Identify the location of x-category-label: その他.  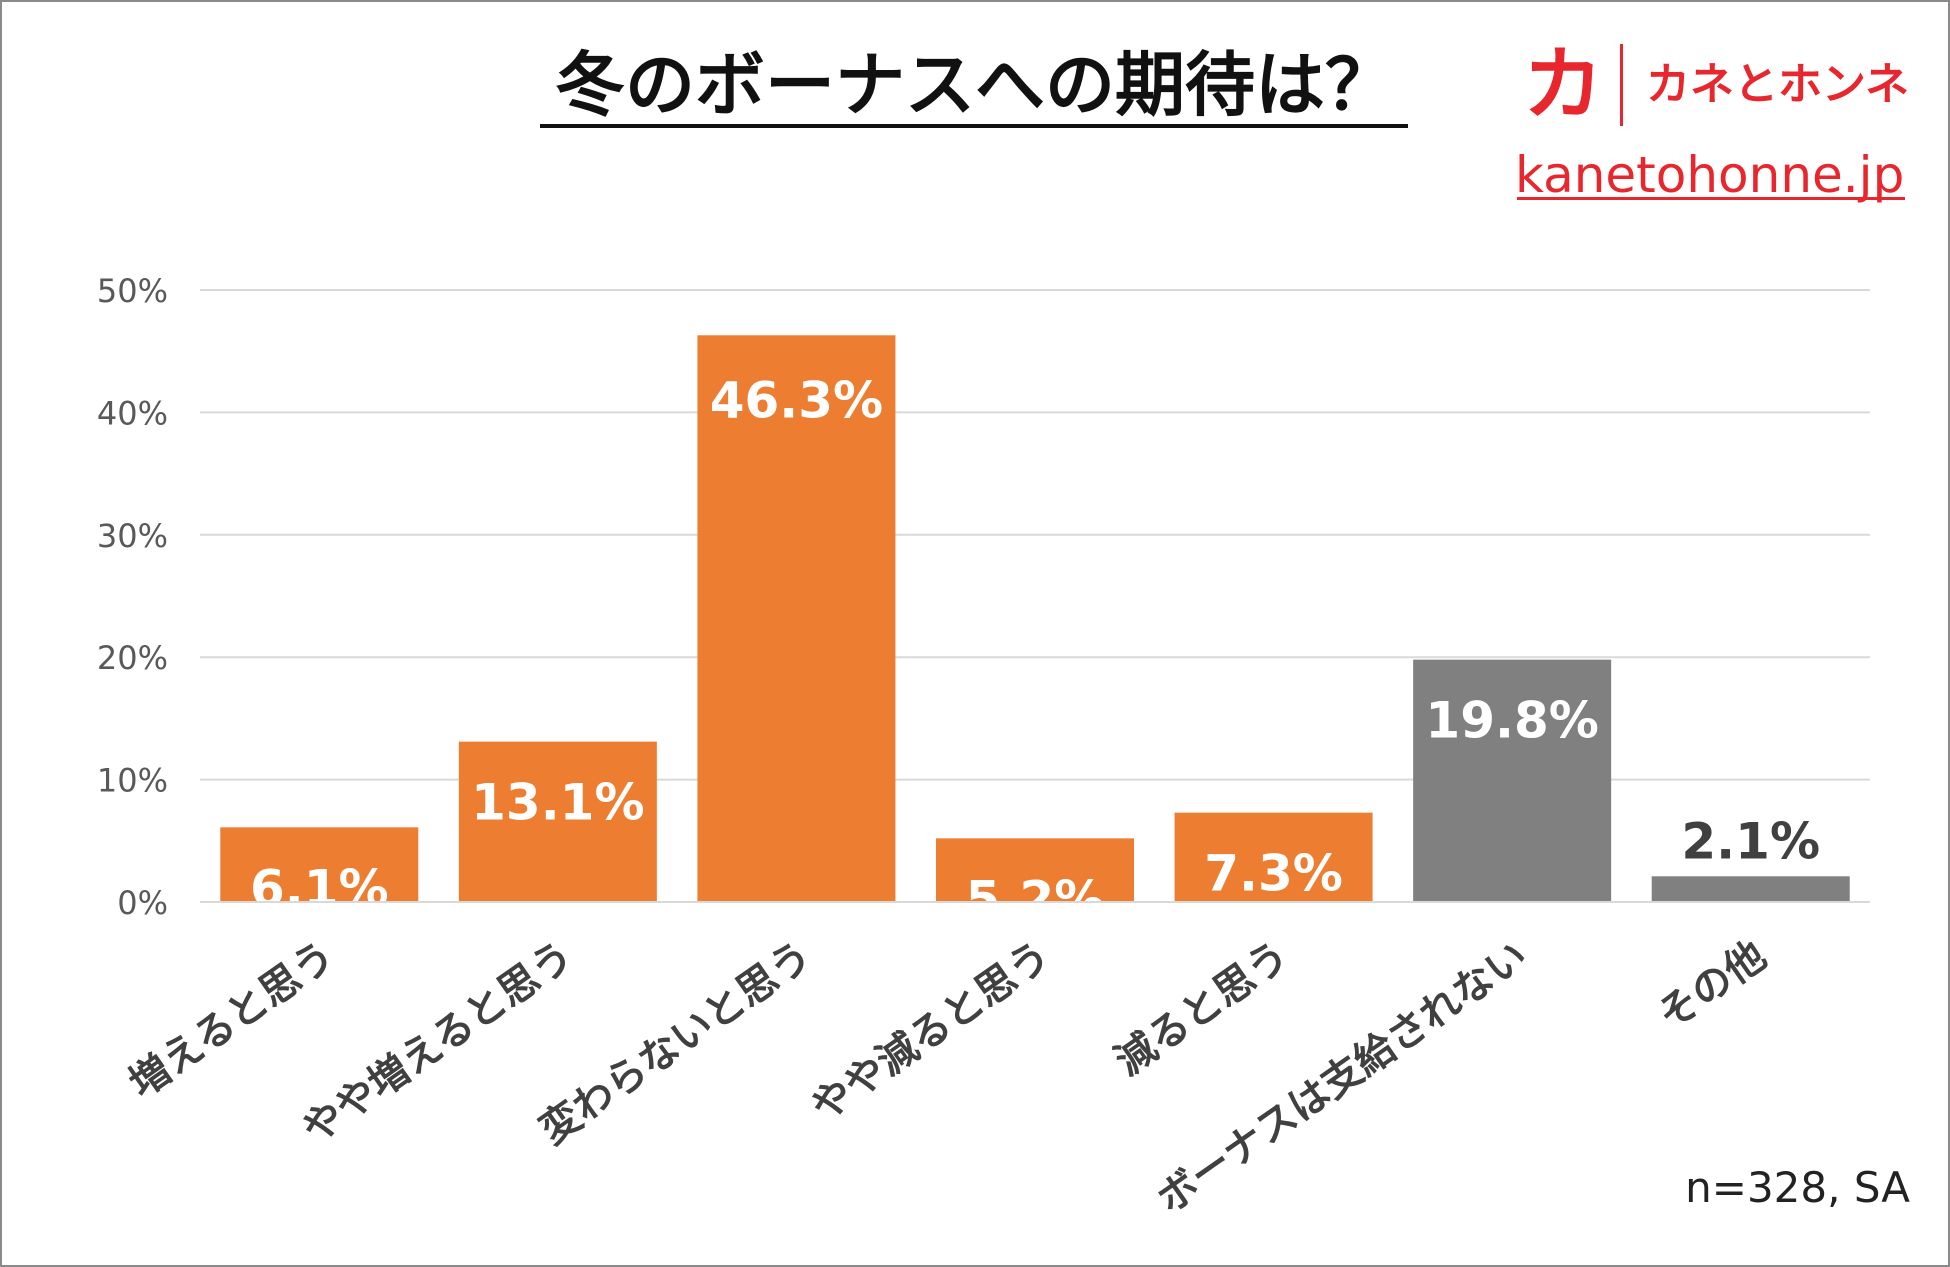
(1712, 986).